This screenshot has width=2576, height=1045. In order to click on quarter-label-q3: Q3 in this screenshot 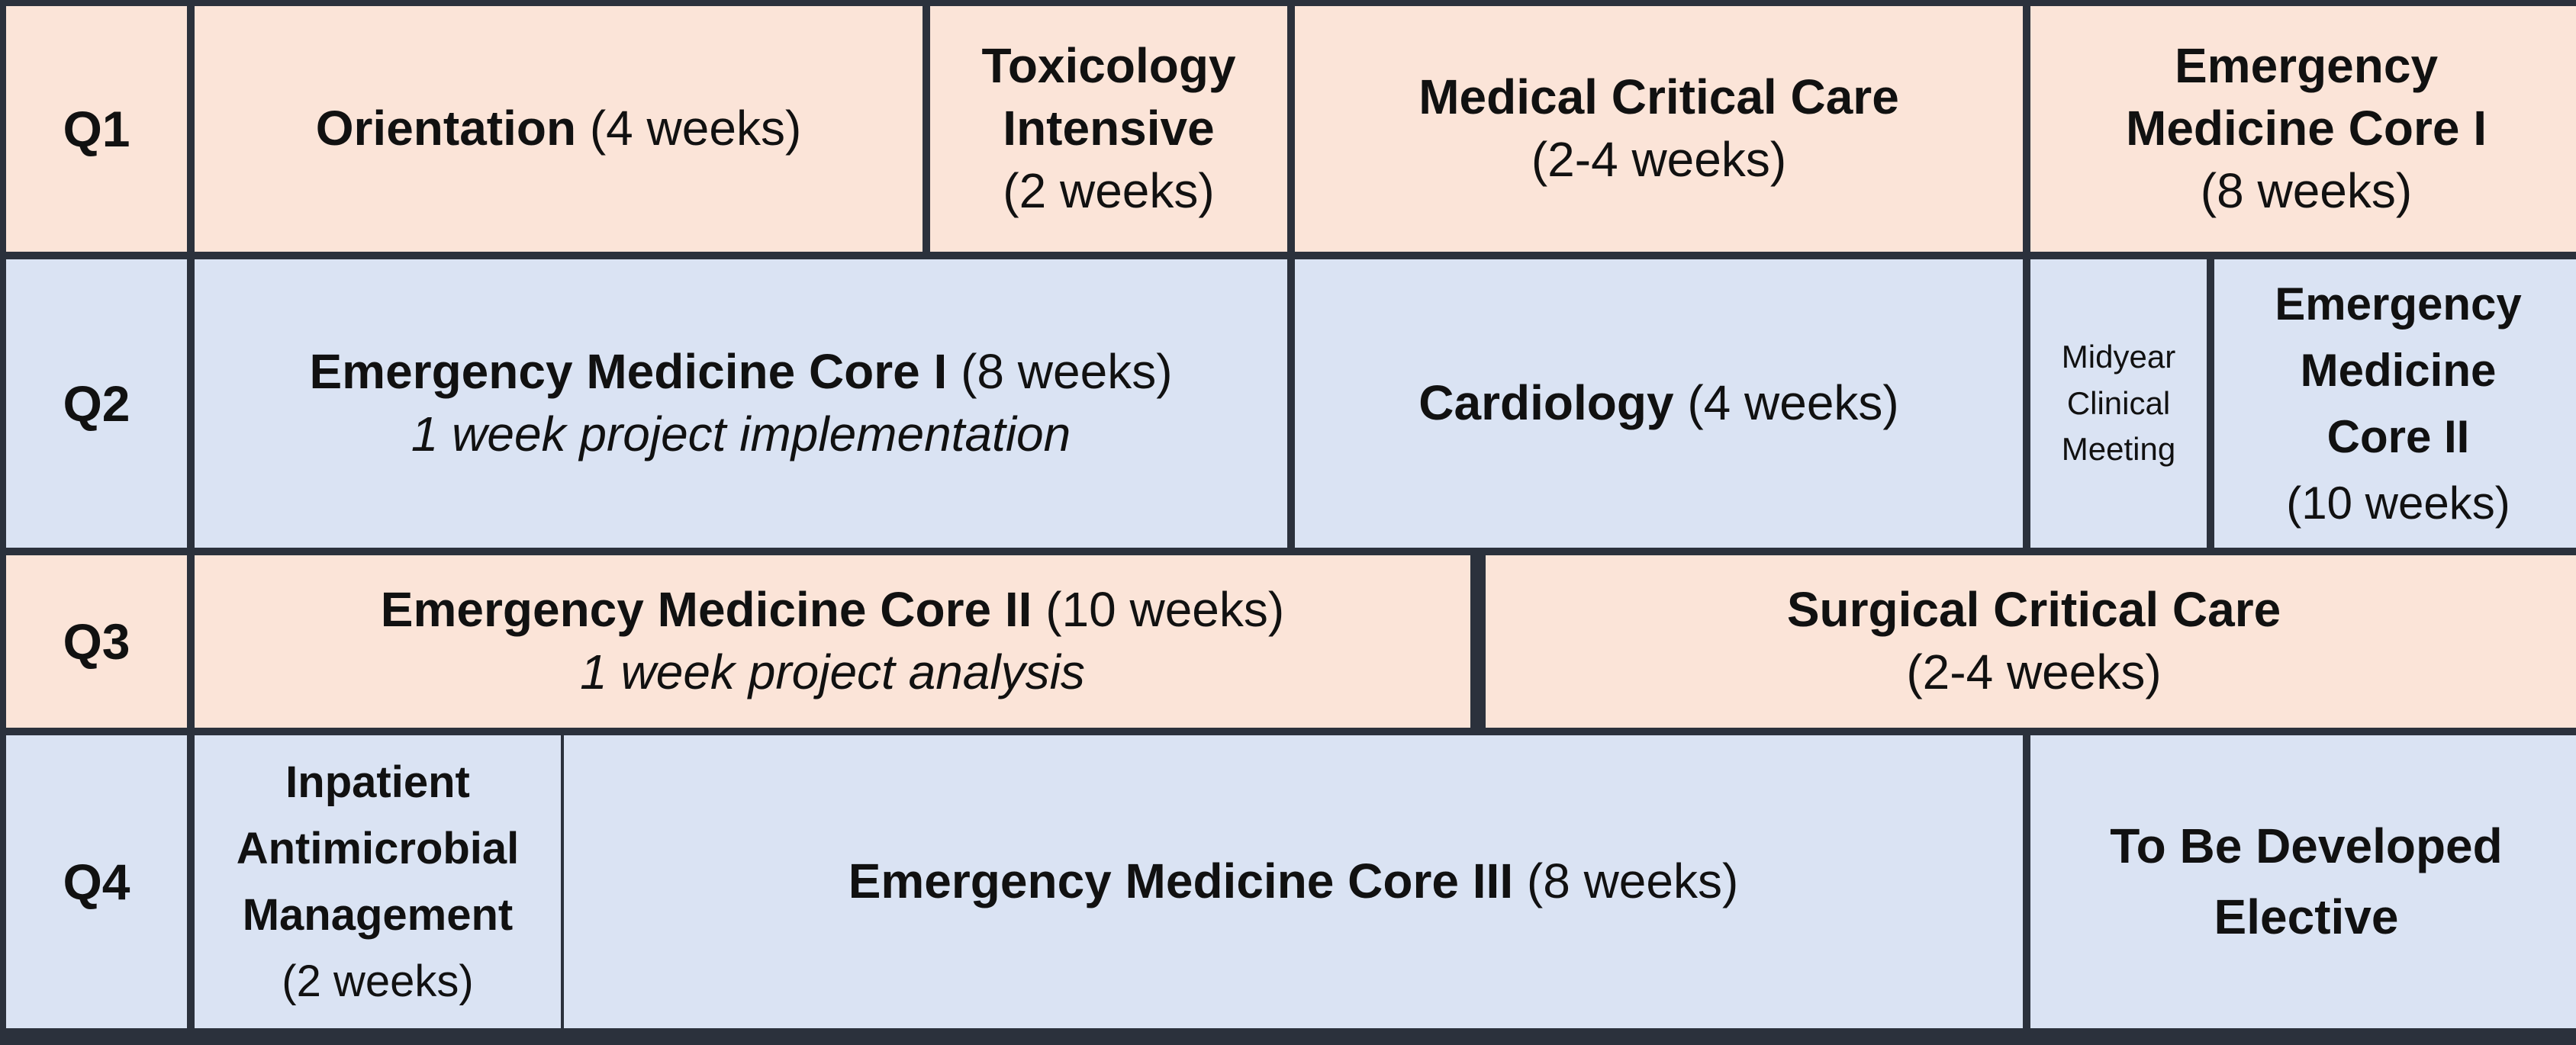, I will do `click(96, 641)`.